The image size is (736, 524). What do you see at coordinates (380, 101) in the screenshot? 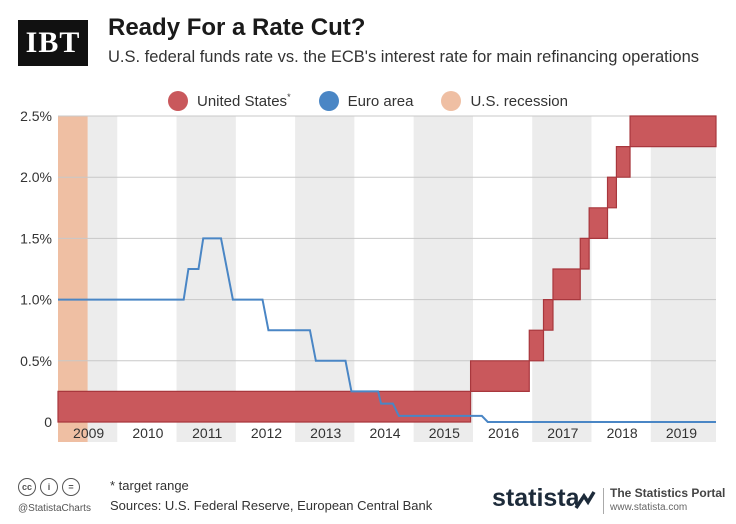
I see `legend-label-euro: Euro area` at bounding box center [380, 101].